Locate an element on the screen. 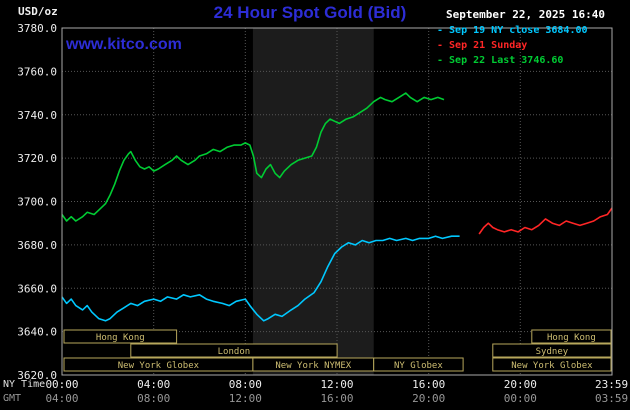 Image resolution: width=630 pixels, height=410 pixels. session-box: London is located at coordinates (234, 350).